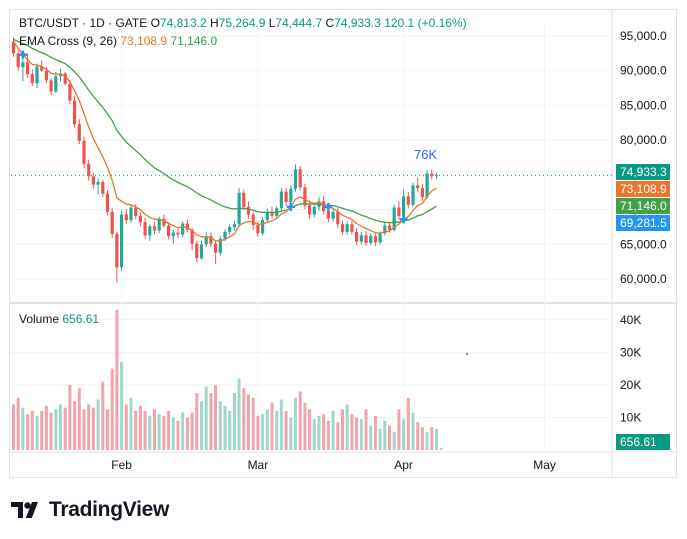 Image resolution: width=687 pixels, height=539 pixels. I want to click on price-tick-label: 65,000.0, so click(643, 244).